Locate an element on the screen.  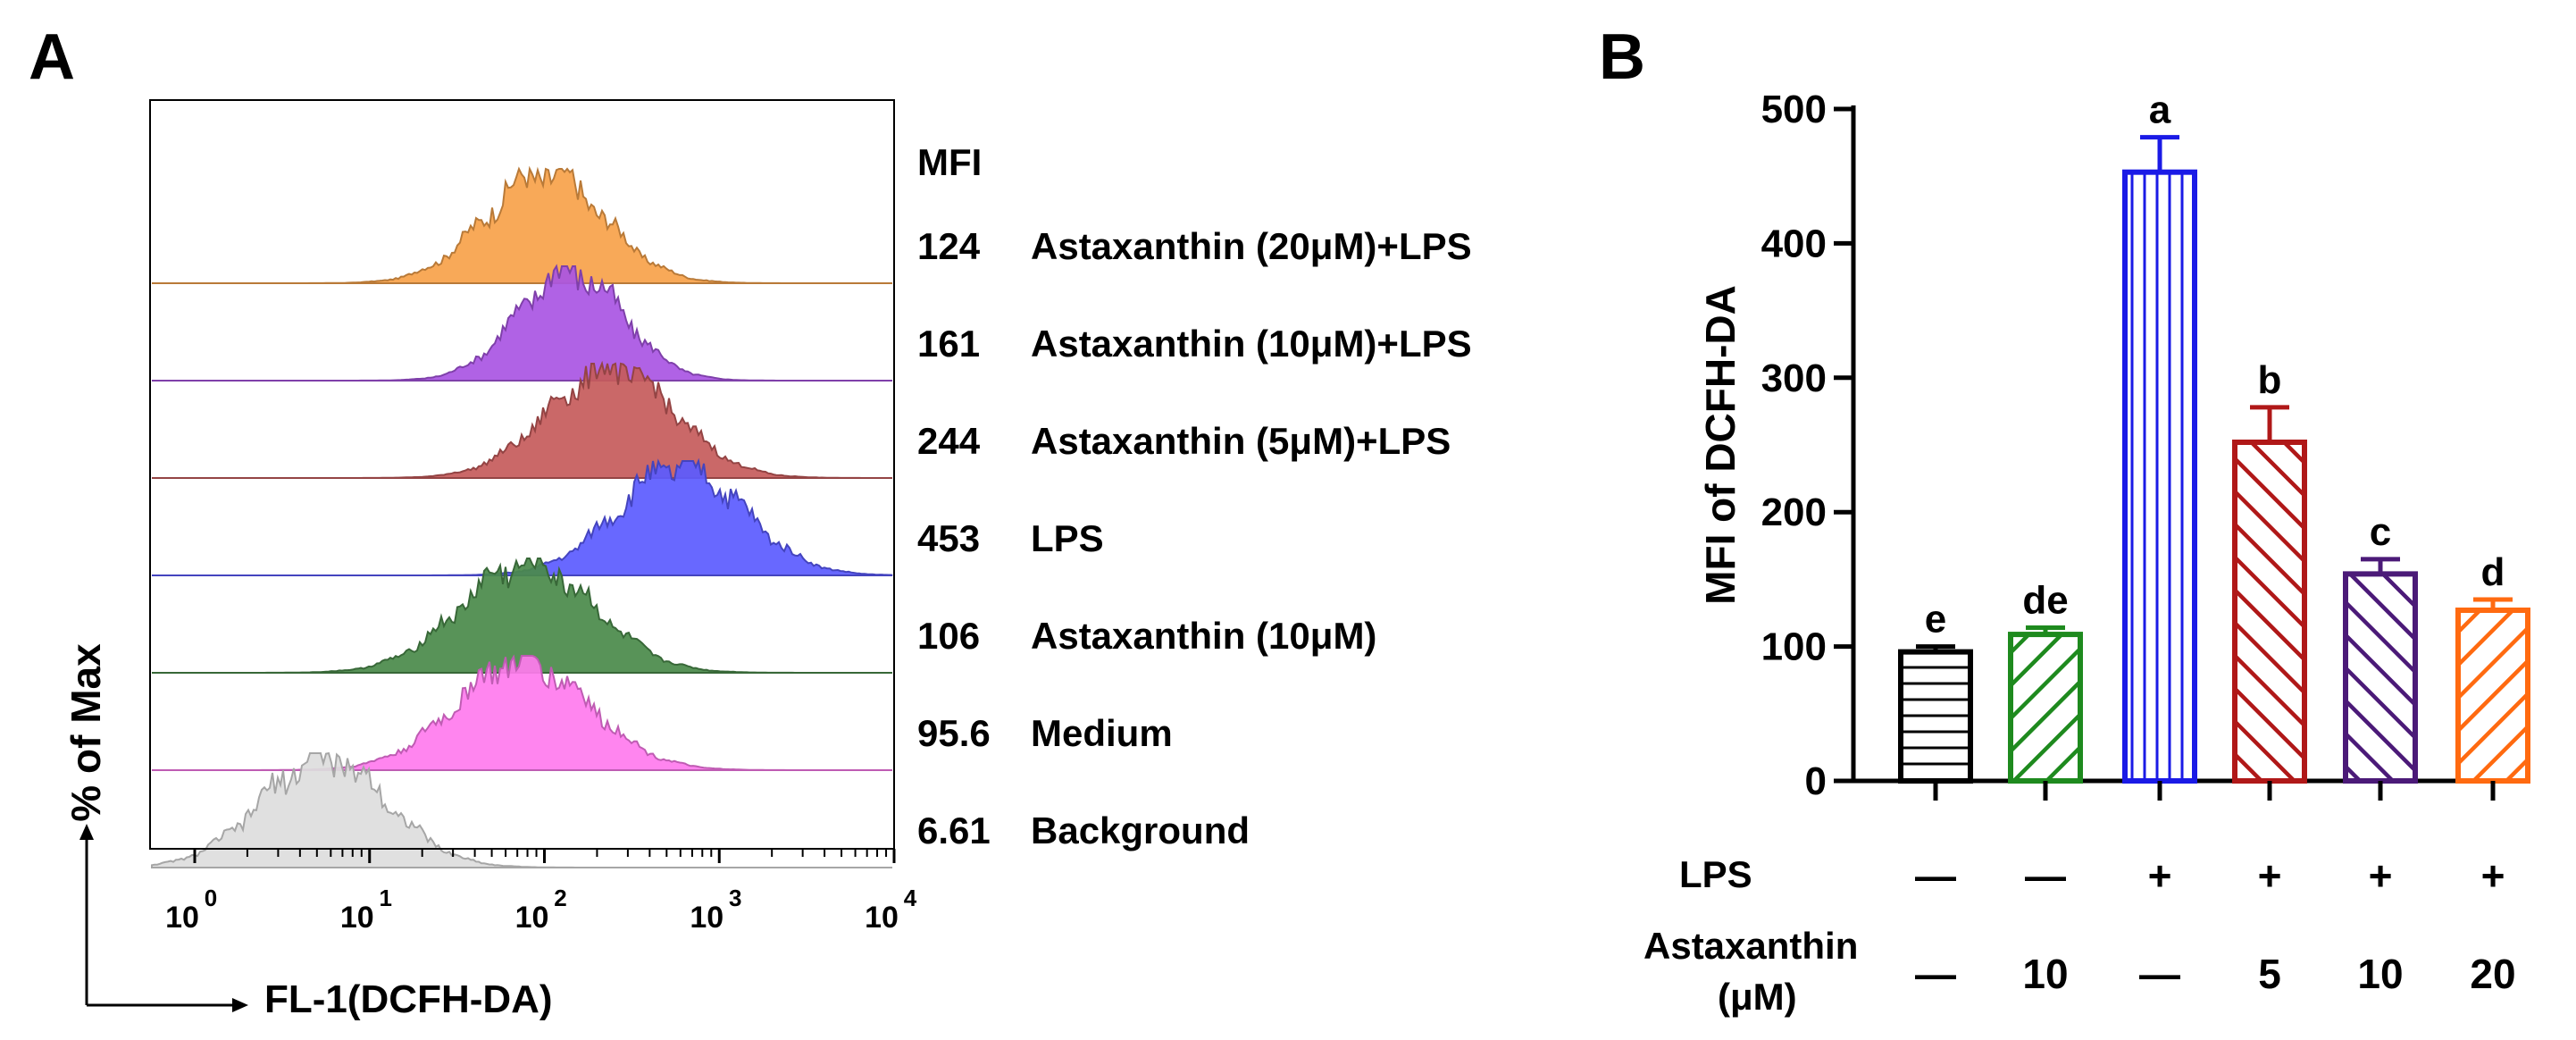
astaxanthin-dose-astaxanthin-10: 10 is located at coordinates (2045, 974).